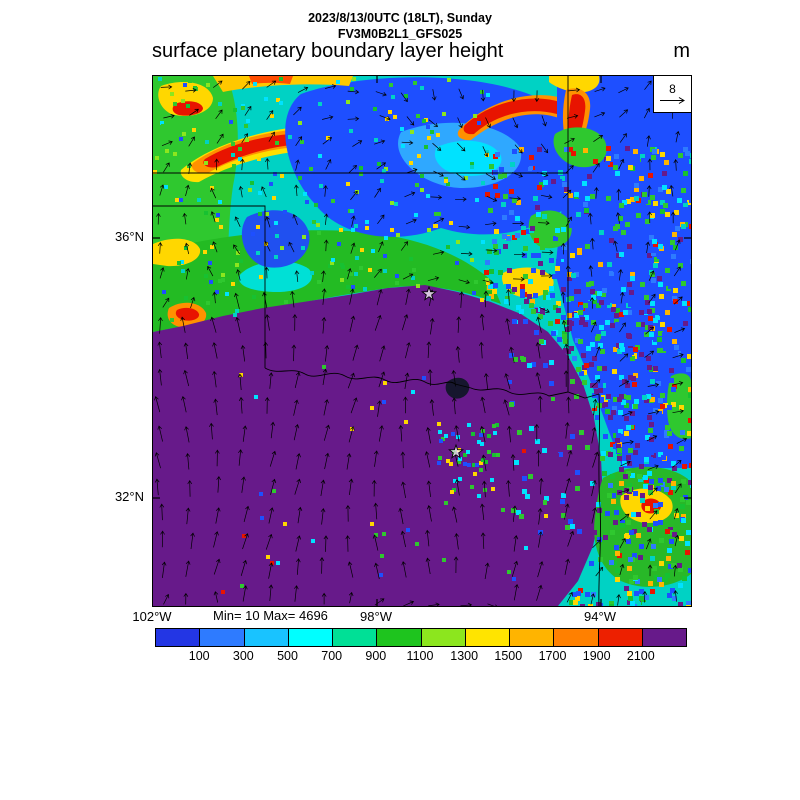 The width and height of the screenshot is (800, 800). Describe the element at coordinates (464, 656) in the screenshot. I see `colorbar-level-label: 1300` at that location.